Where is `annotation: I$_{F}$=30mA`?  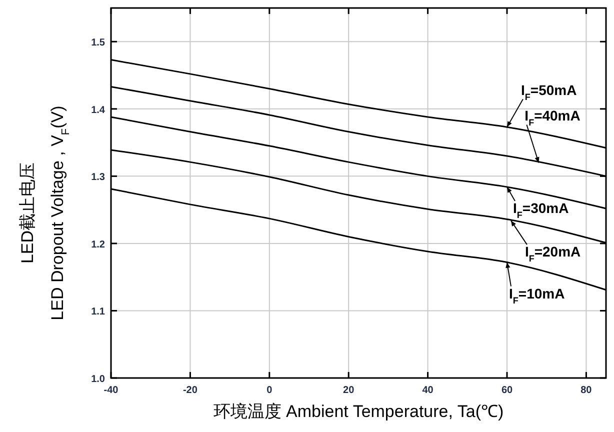
annotation: I$_{F}$=30mA is located at coordinates (541, 210).